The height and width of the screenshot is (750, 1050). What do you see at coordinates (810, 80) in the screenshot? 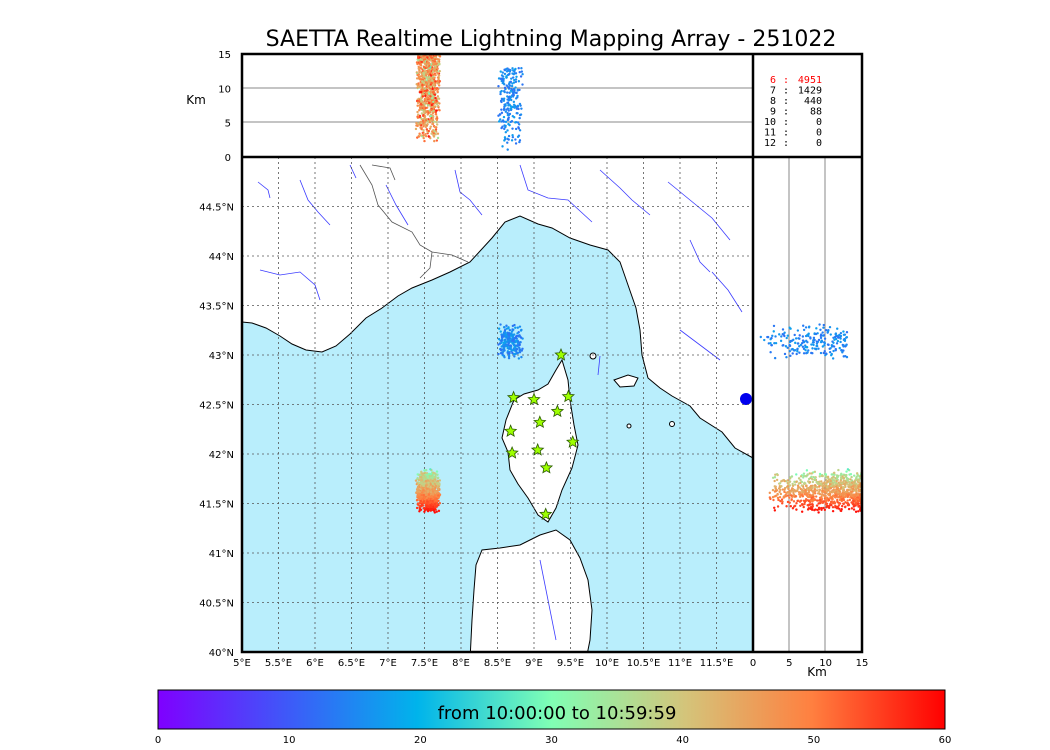
I see `stat-source-count: 4951` at bounding box center [810, 80].